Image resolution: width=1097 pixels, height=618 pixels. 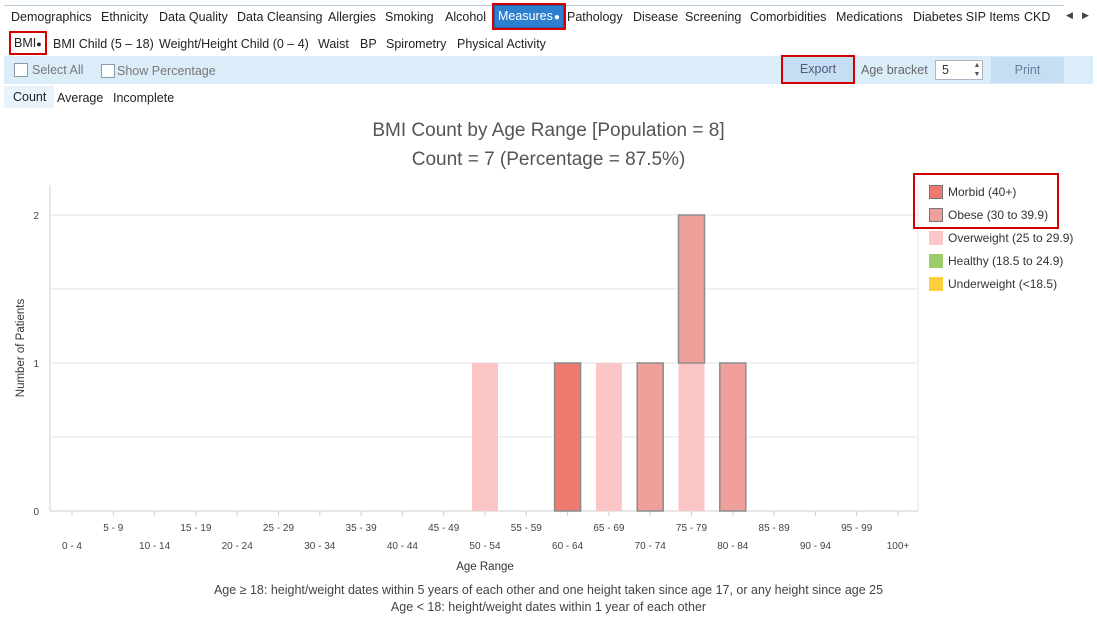 I want to click on x-tick-label: 70 - 74, so click(x=651, y=546).